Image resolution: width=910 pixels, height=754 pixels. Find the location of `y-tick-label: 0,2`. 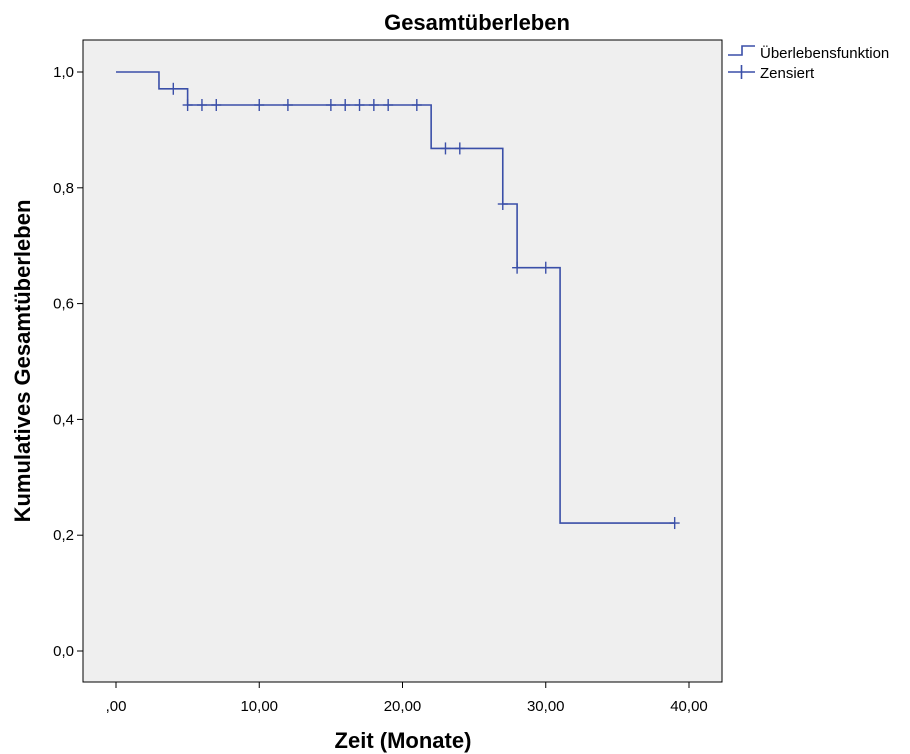

y-tick-label: 0,2 is located at coordinates (63, 535).